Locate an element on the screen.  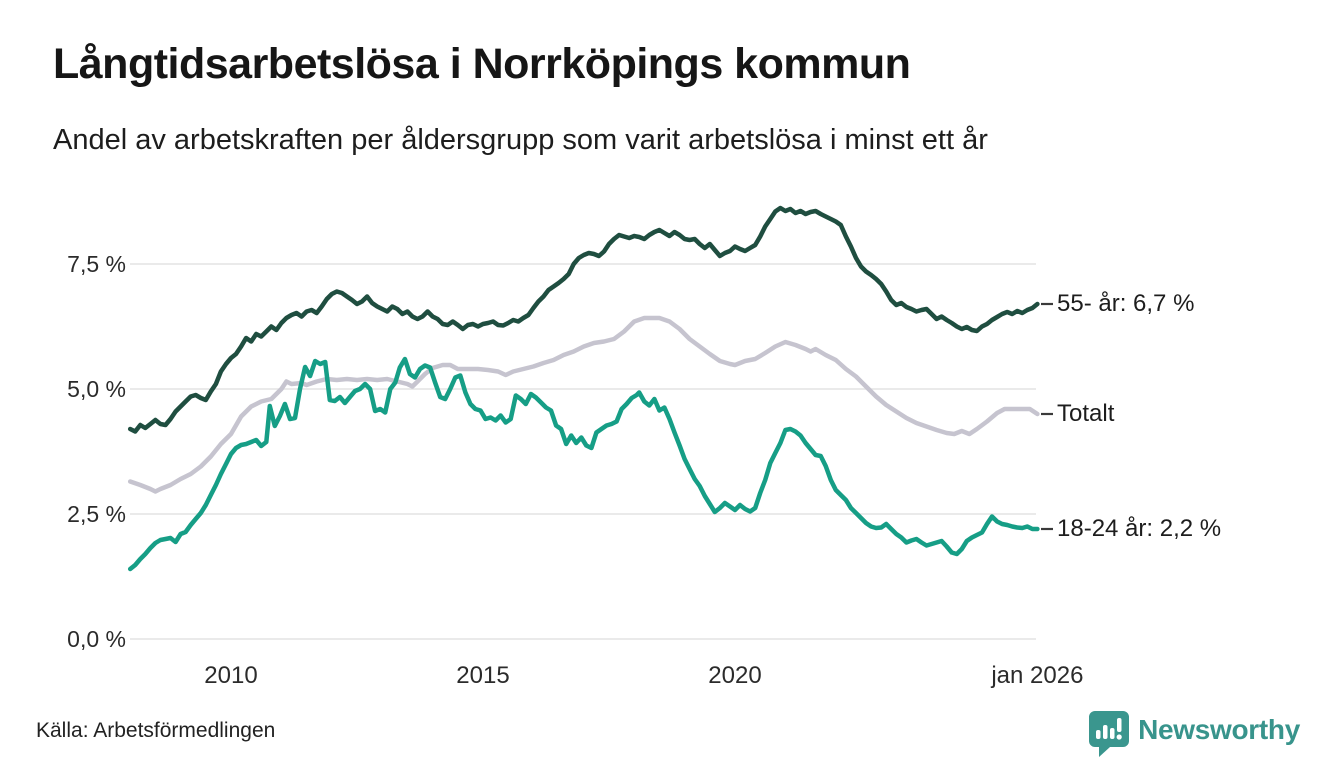
y-tick-label: 7,5 % is located at coordinates (96, 264).